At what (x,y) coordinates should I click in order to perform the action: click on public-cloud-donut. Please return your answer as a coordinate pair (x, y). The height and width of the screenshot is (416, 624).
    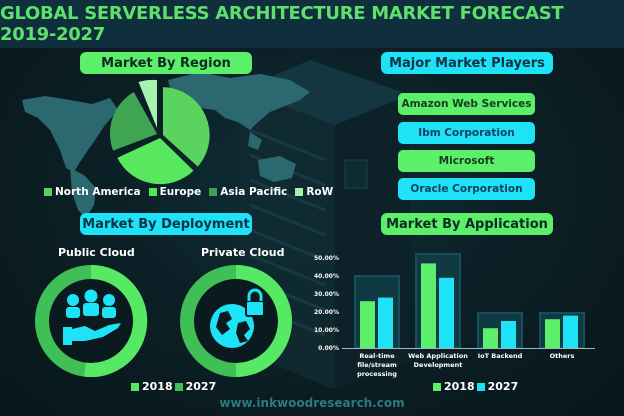
    Looking at the image, I should click on (91, 320).